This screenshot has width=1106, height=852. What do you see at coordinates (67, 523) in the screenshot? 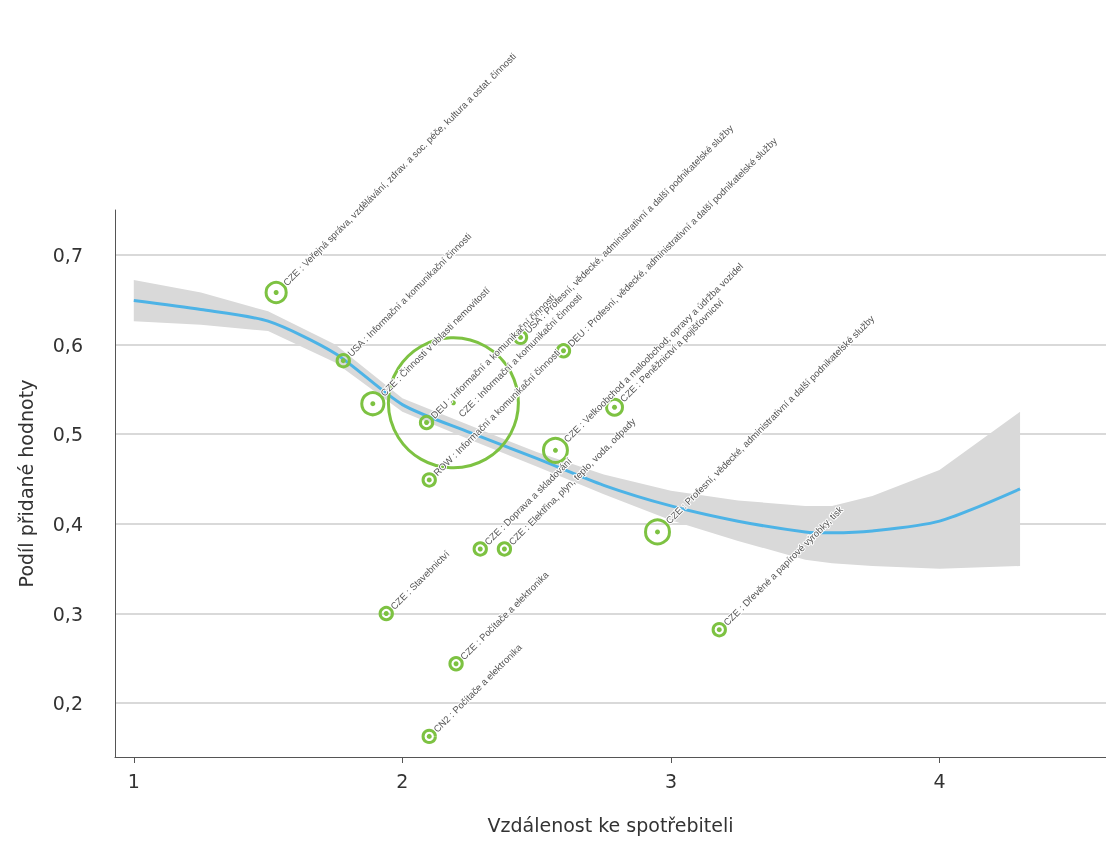
I see `y-tick-label: 0,4` at bounding box center [67, 523].